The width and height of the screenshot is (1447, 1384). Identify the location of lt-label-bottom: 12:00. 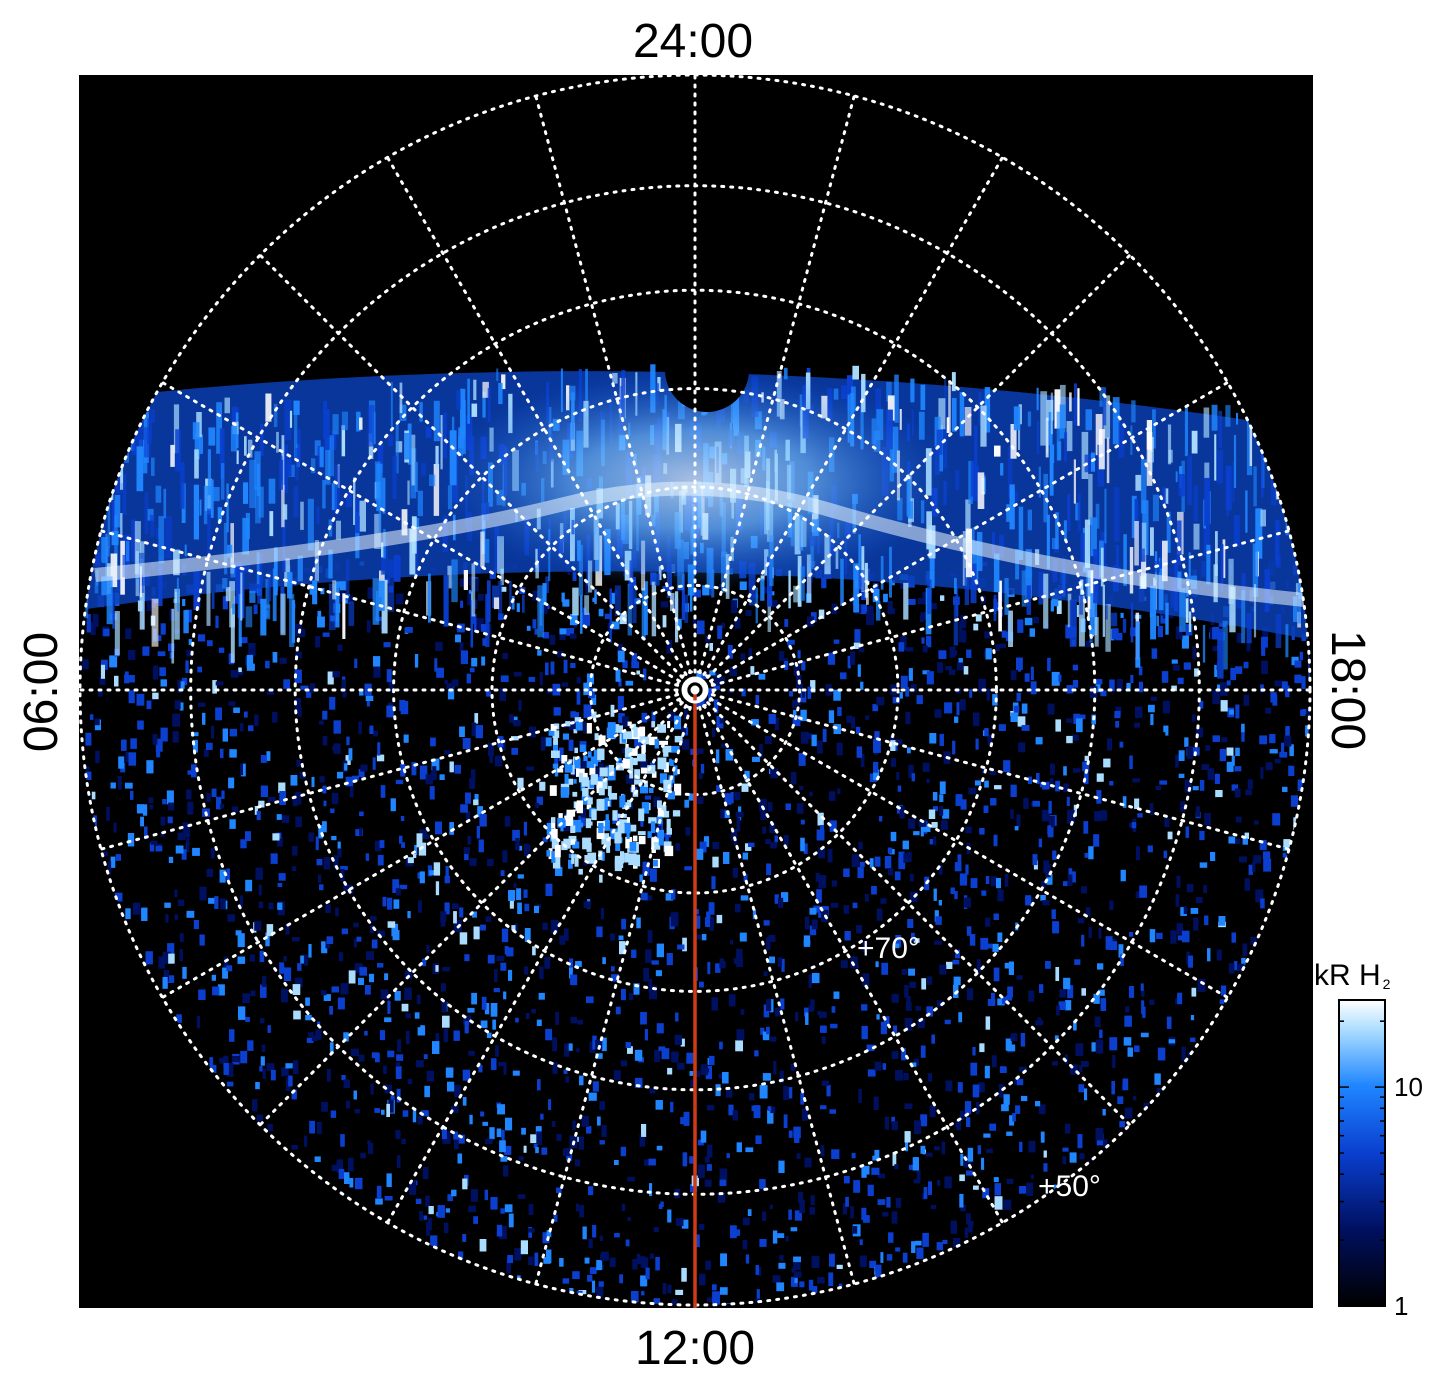
(695, 1348).